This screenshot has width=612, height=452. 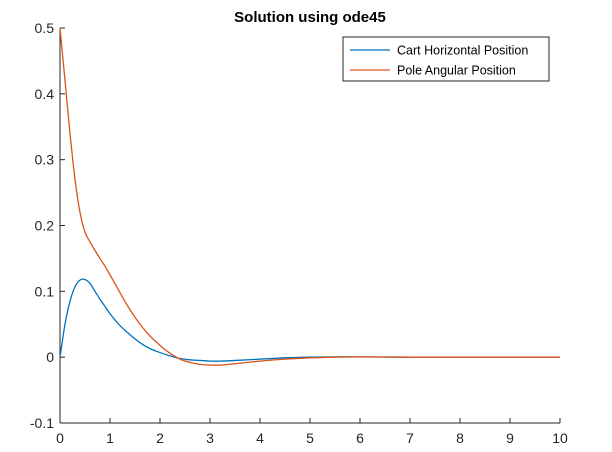 I want to click on chart-title: Solution using ode45, so click(x=310, y=17).